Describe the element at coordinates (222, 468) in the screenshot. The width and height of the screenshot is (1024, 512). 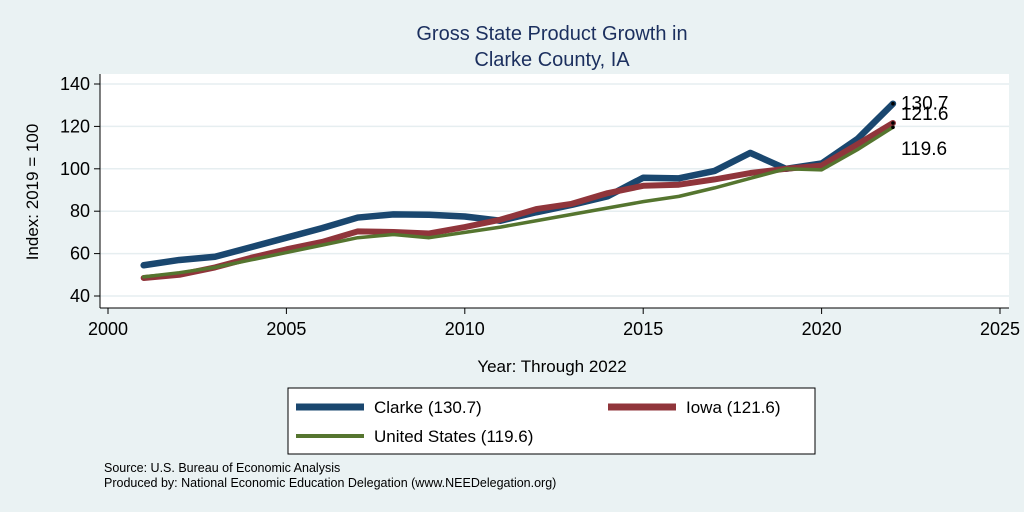
I see `source-note: Source: U.S. Bureau of Economic Analysis` at that location.